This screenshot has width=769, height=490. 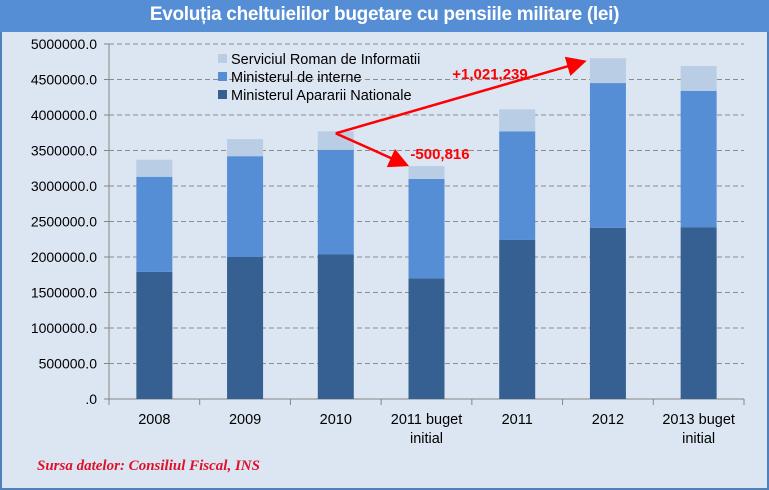 I want to click on y-tick-label: 2500000.0, so click(x=64, y=222).